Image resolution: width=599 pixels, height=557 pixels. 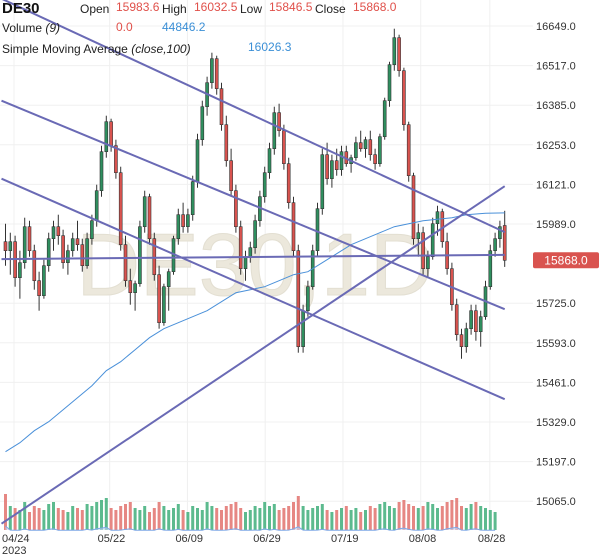 I want to click on time-tick-label: 08/08, so click(x=423, y=539).